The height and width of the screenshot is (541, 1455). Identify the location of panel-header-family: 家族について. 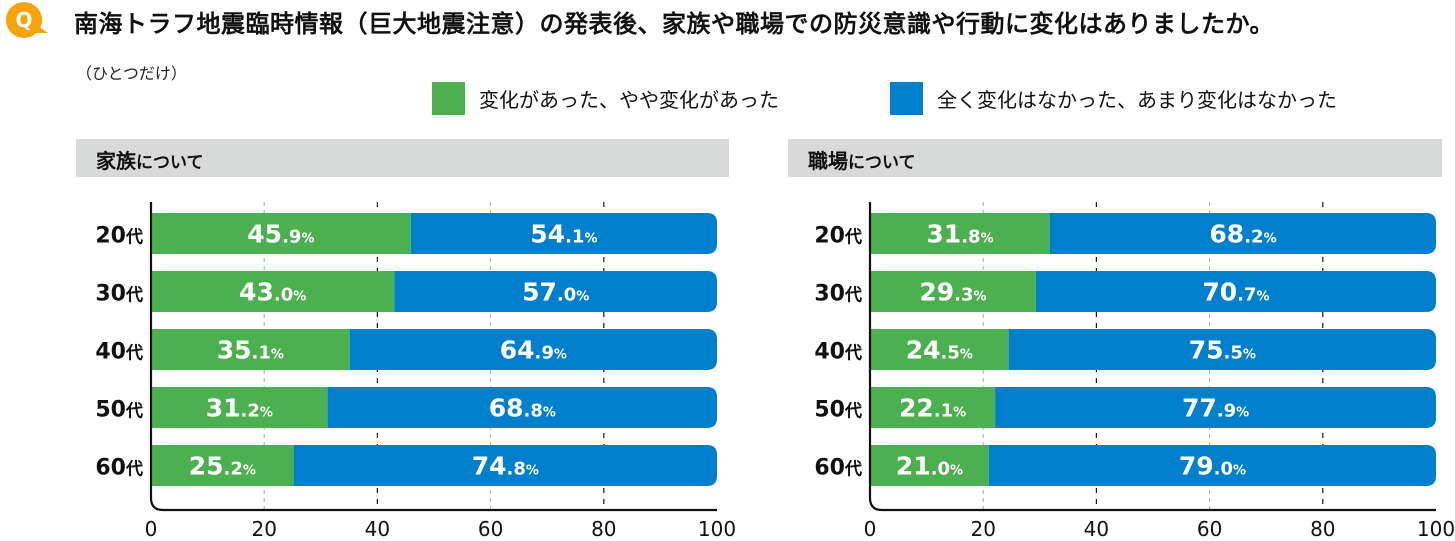
(402, 158).